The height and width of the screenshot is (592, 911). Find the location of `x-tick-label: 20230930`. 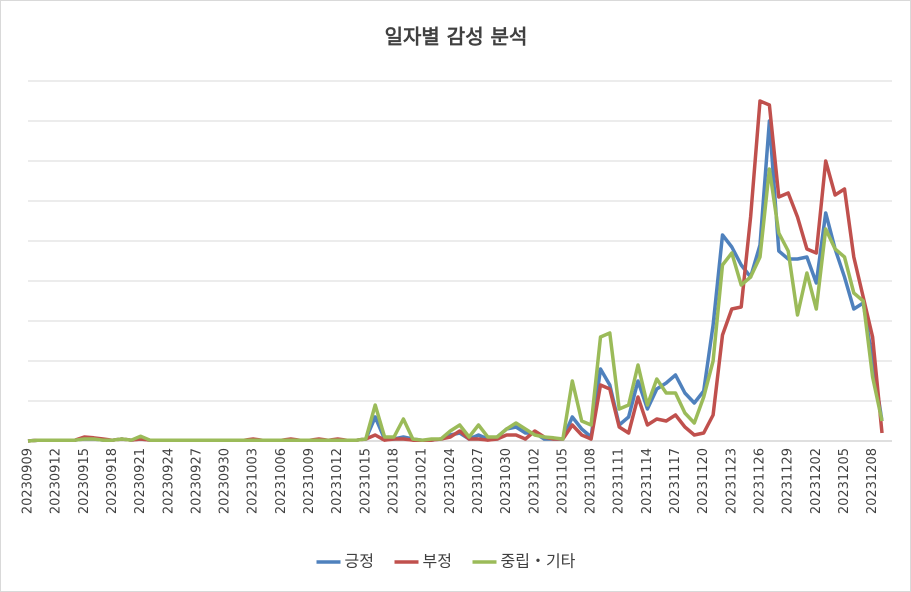

x-tick-label: 20230930 is located at coordinates (225, 481).